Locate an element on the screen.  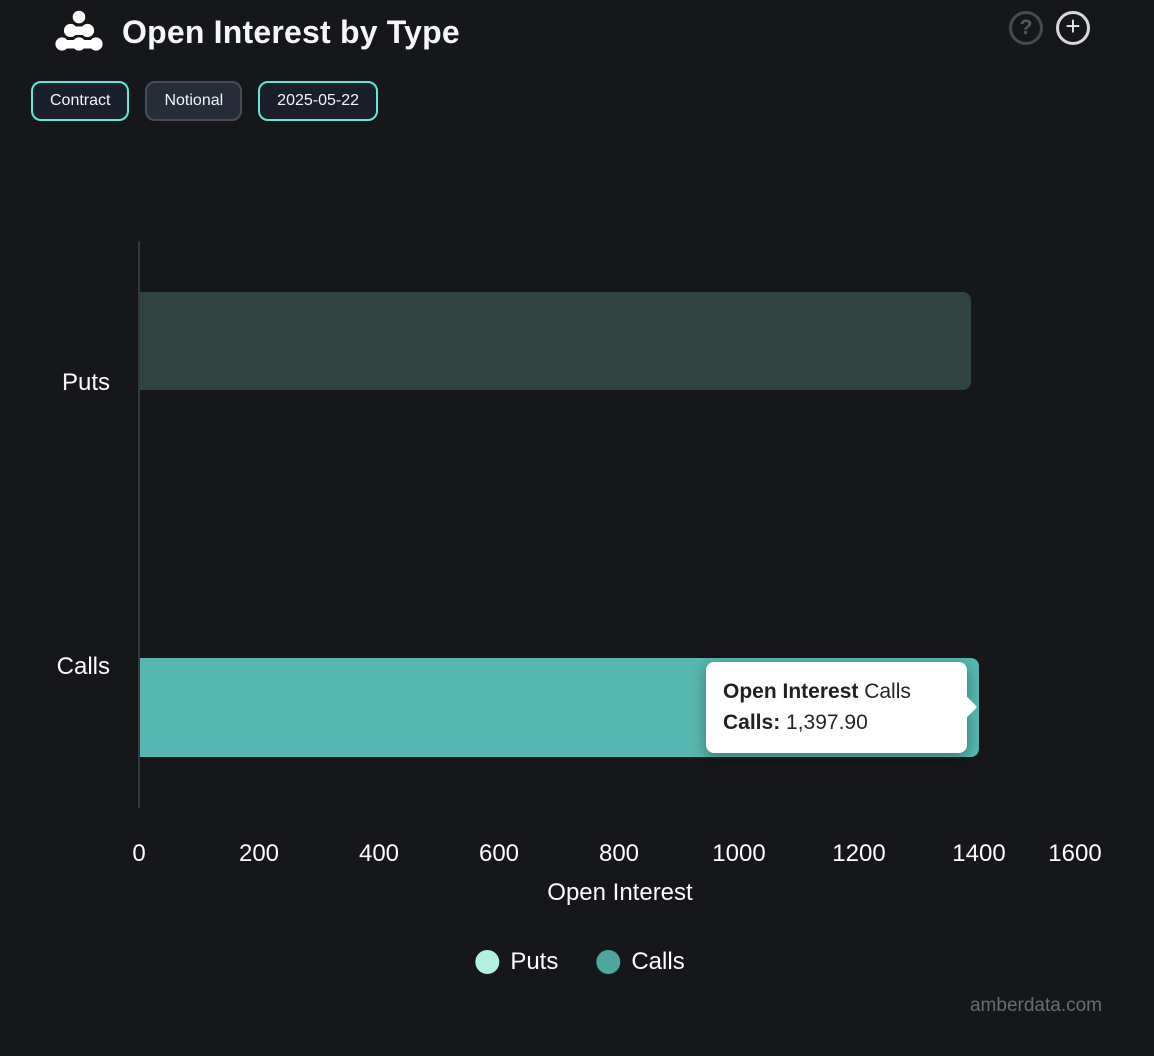
bar-puts is located at coordinates (555, 341).